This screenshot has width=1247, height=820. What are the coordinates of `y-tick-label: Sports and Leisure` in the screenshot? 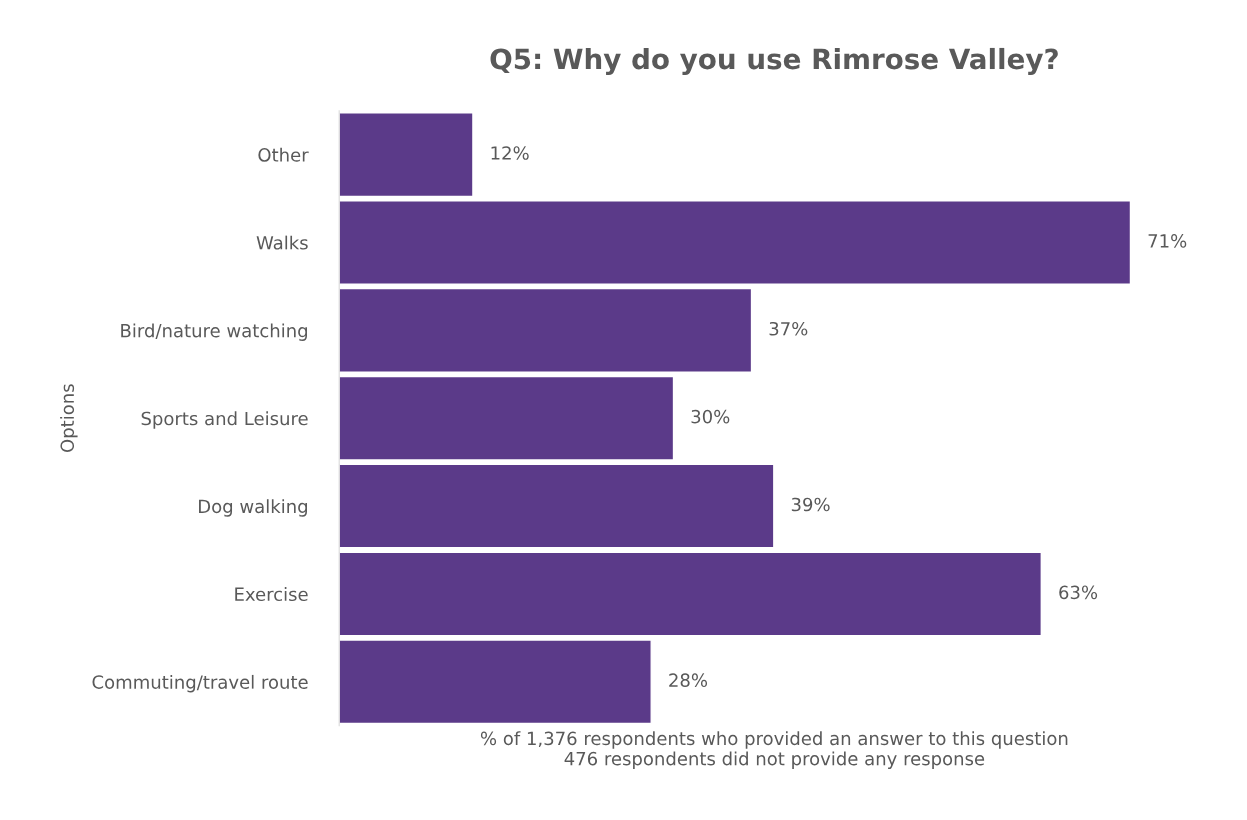 It's located at (224, 420).